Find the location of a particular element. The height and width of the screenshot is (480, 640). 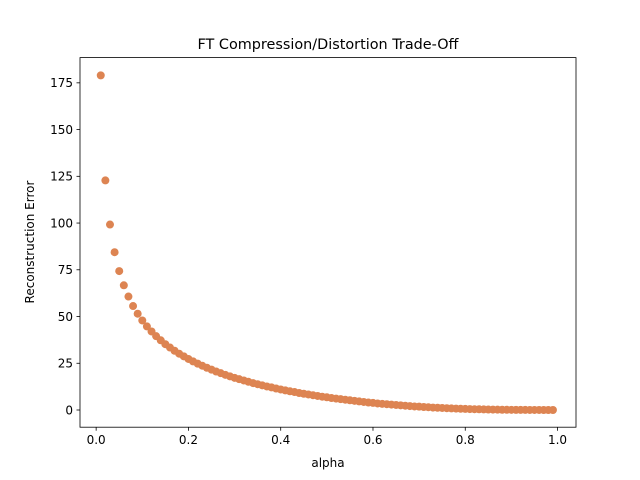

x-axis-label: alpha is located at coordinates (327, 463).